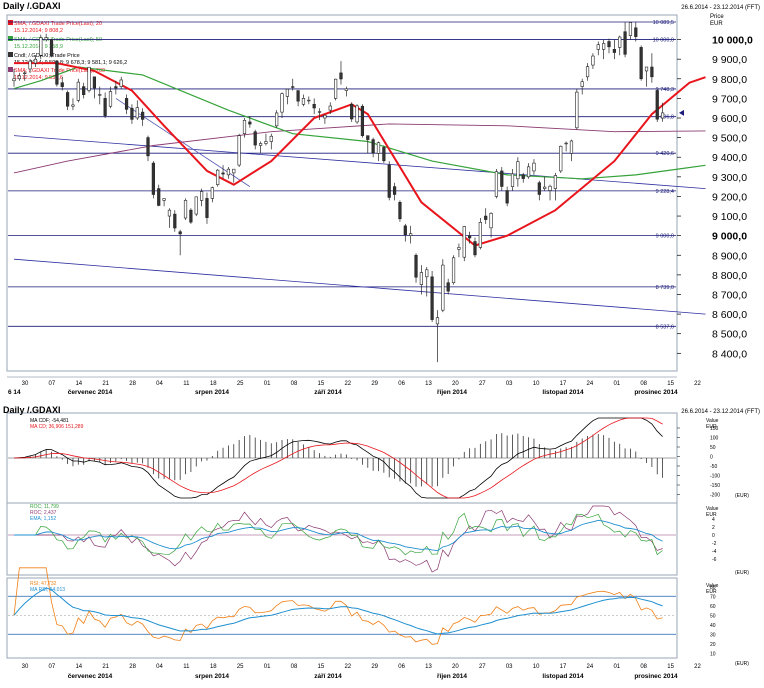  Describe the element at coordinates (267, 667) in the screenshot. I see `bottom-x-tick: 01` at that location.